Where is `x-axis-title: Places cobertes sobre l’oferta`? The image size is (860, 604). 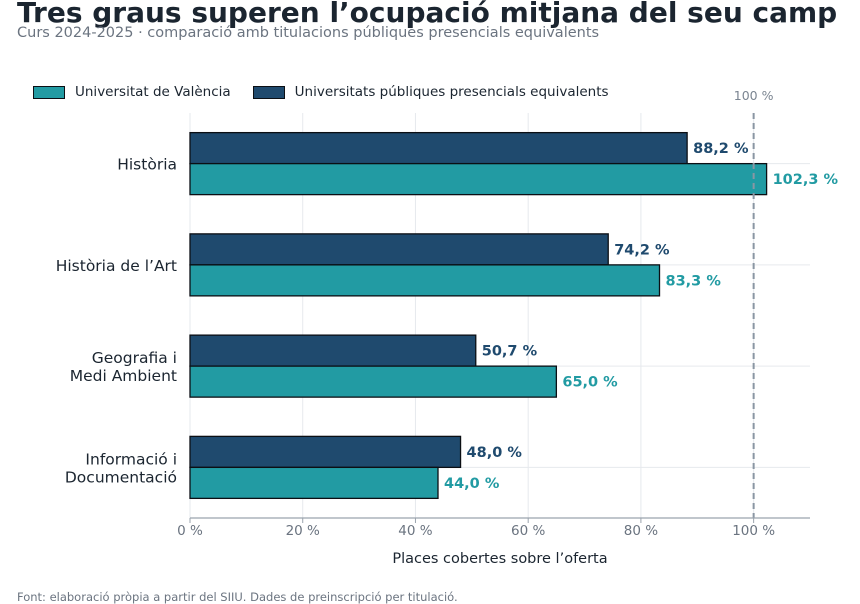
x-axis-title: Places cobertes sobre l’oferta is located at coordinates (499, 559).